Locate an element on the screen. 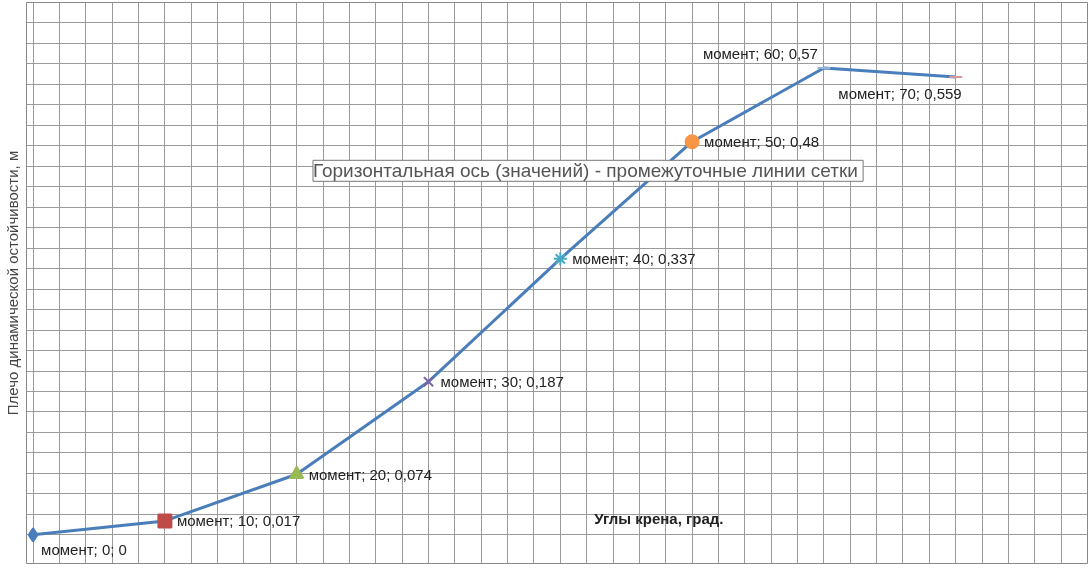 Image resolution: width=1089 pixels, height=569 pixels. data-label: момент; 0; 0 is located at coordinates (84, 549).